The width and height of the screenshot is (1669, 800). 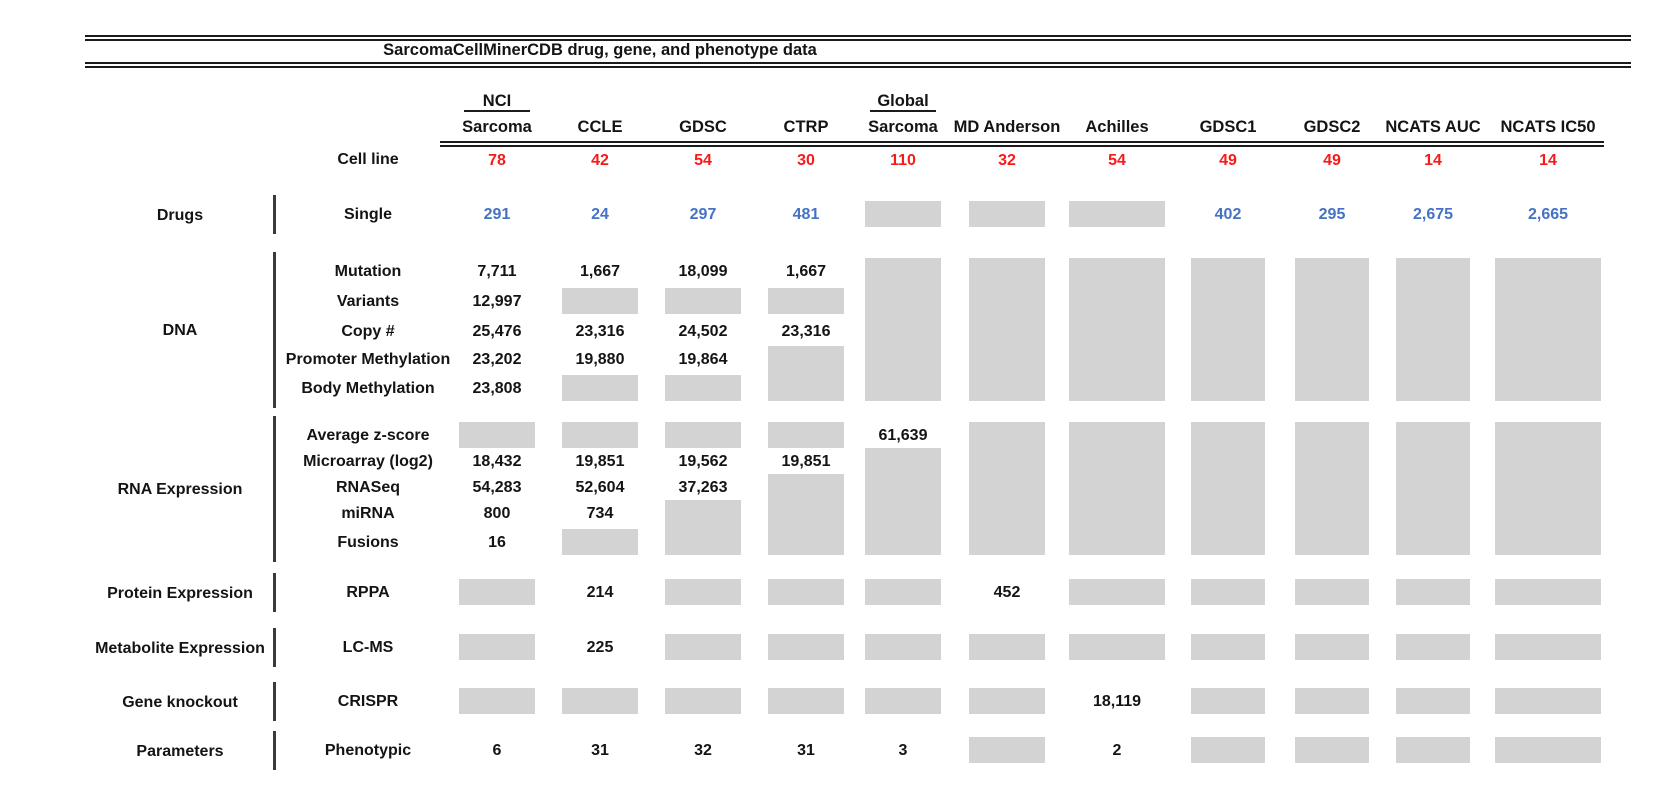 What do you see at coordinates (1117, 127) in the screenshot?
I see `column-header: Achilles` at bounding box center [1117, 127].